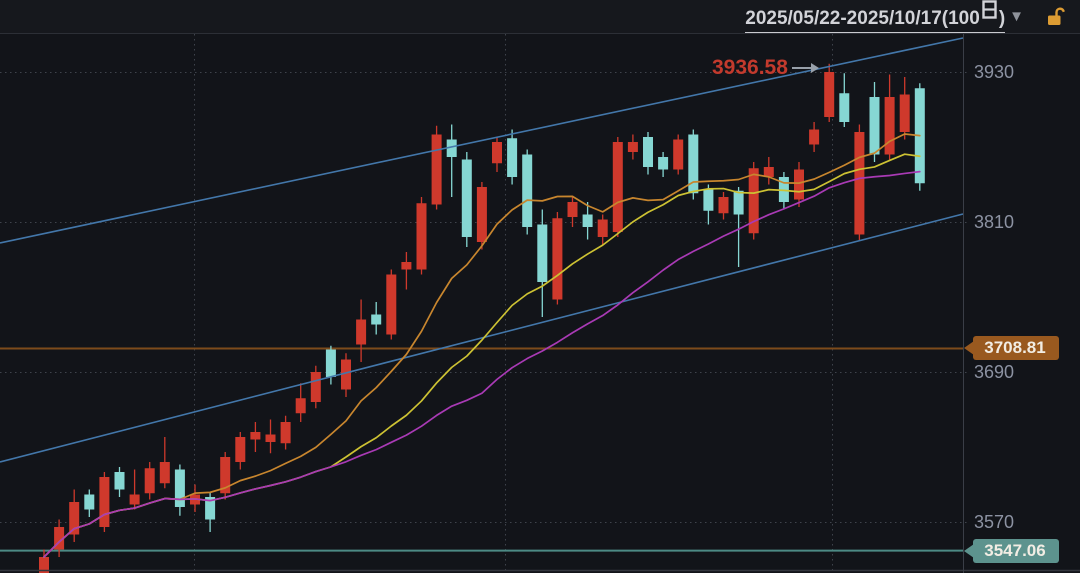 The width and height of the screenshot is (1080, 573). I want to click on kanji-day-glyph, so click(989, 13).